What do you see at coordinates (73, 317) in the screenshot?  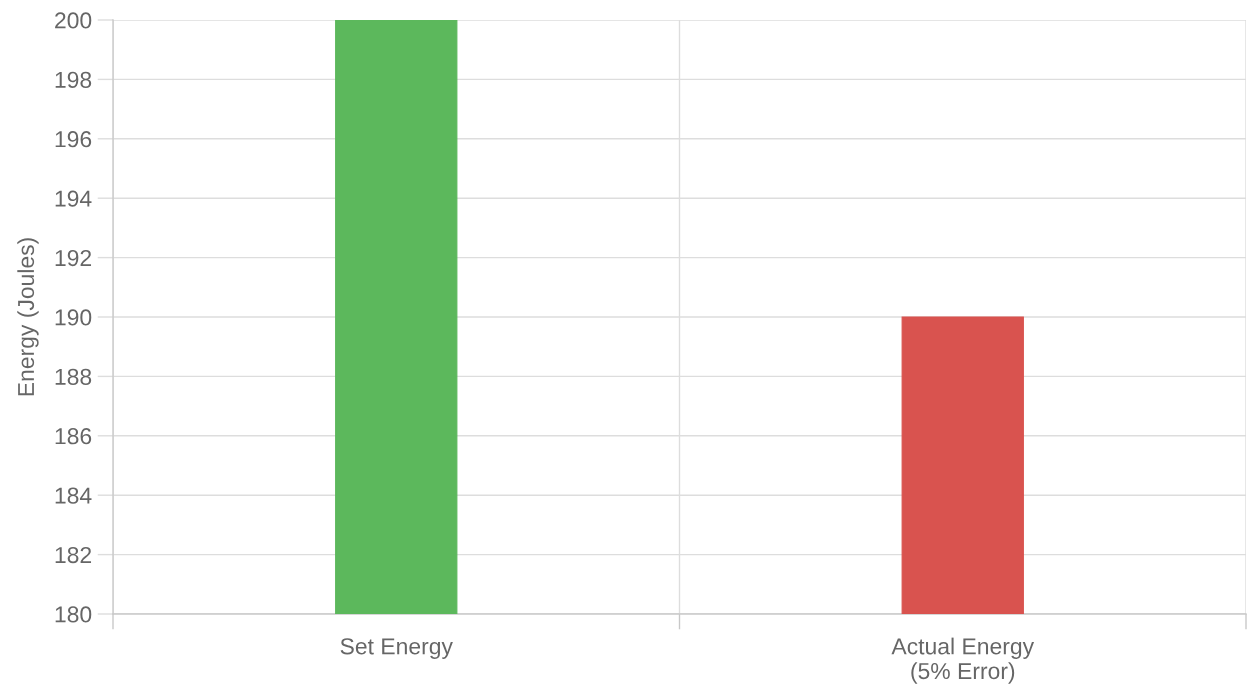 I see `y-tick-label: 190` at bounding box center [73, 317].